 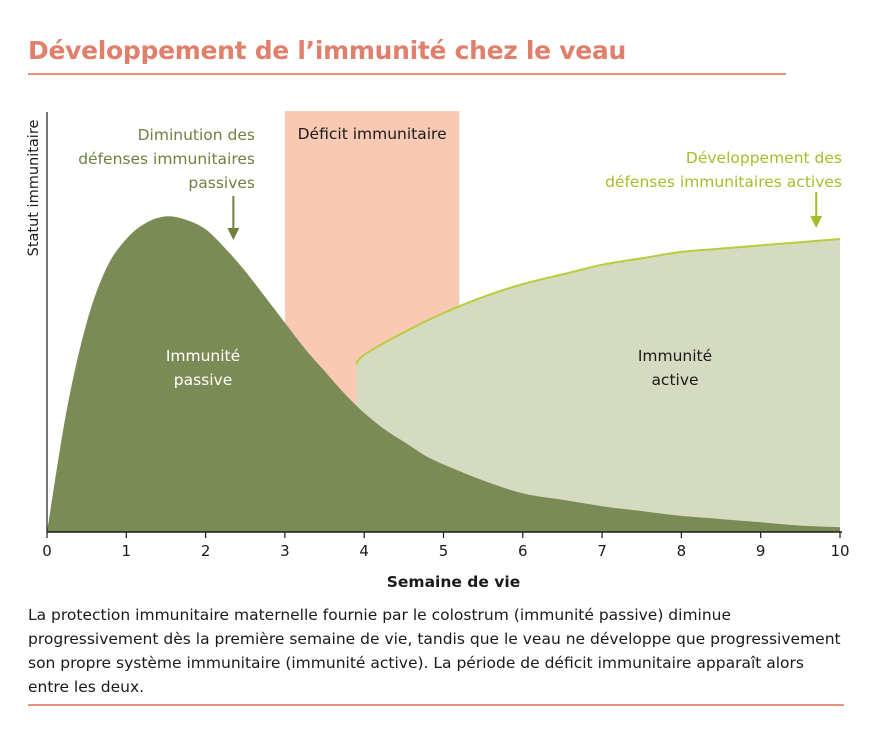 I want to click on passive-annotation-arrowhead, so click(x=233, y=234).